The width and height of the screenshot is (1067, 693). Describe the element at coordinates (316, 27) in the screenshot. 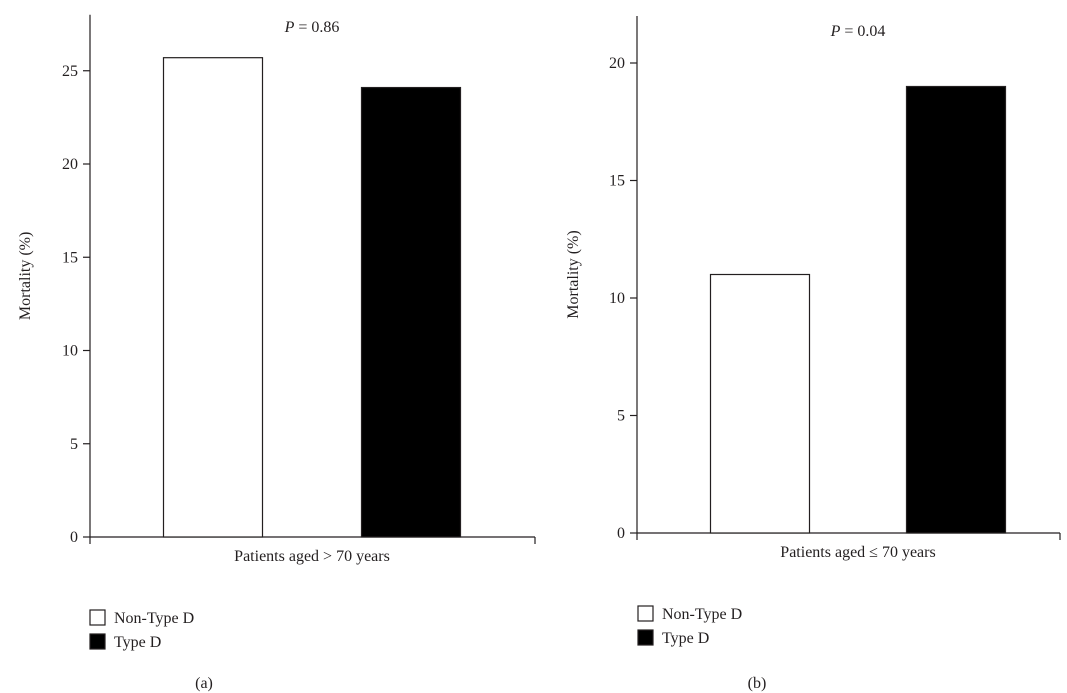

I see `p-value-text: = 0.86` at that location.